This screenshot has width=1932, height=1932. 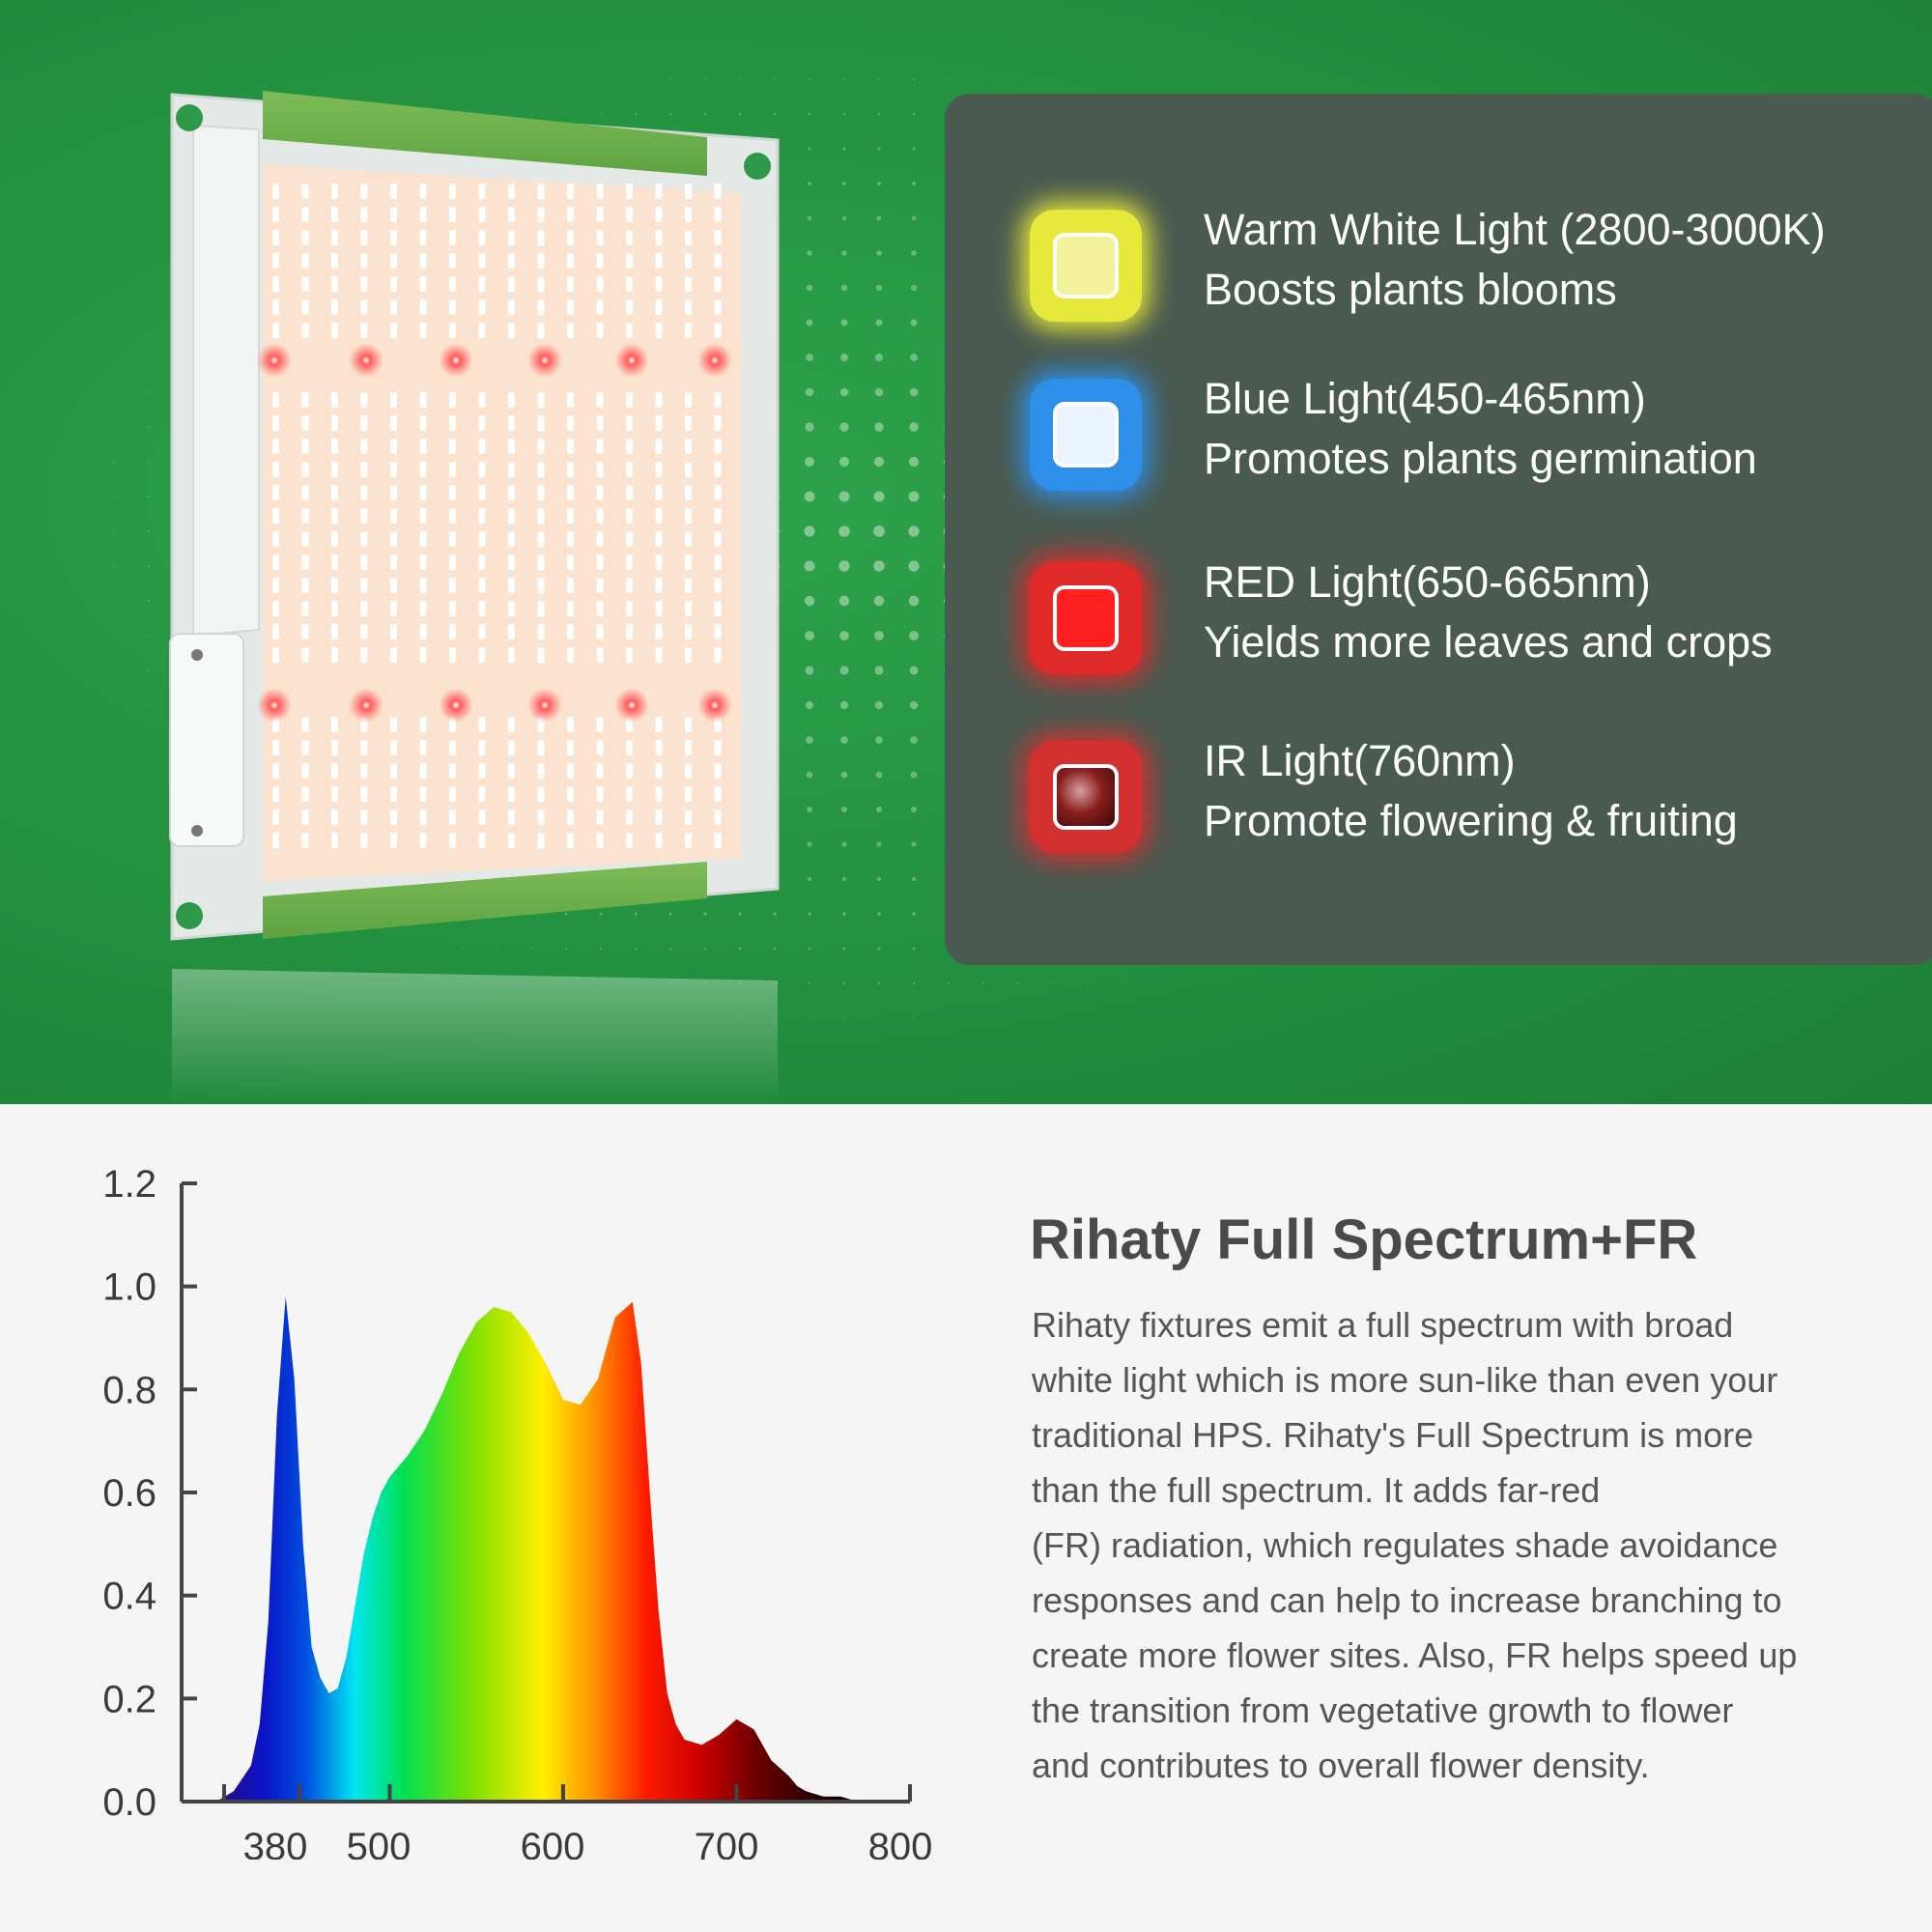 I want to click on y-tick-label: 0.4, so click(x=129, y=1597).